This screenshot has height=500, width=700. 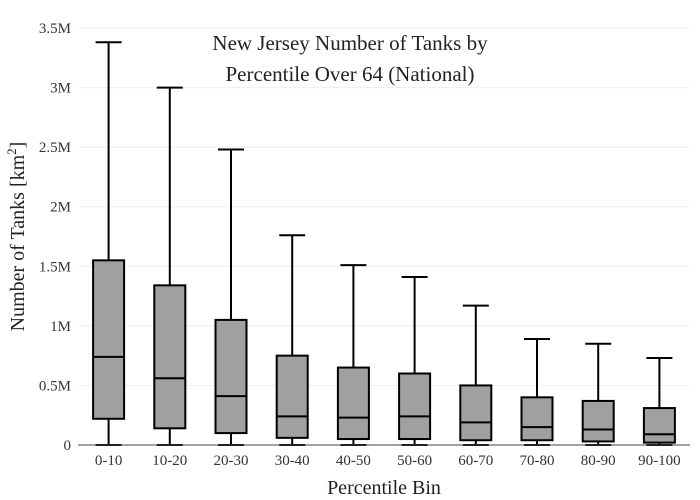 What do you see at coordinates (11, 151) in the screenshot?
I see `y-axis-title-superscript: 2` at bounding box center [11, 151].